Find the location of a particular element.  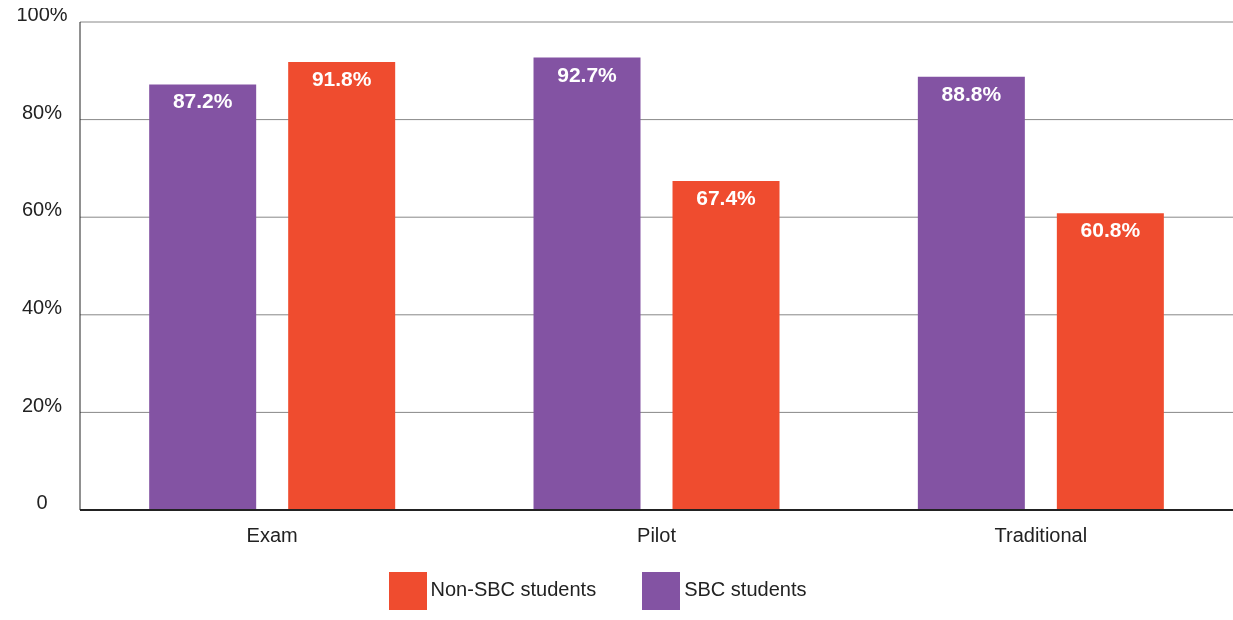

data-label: 67.4% is located at coordinates (726, 198).